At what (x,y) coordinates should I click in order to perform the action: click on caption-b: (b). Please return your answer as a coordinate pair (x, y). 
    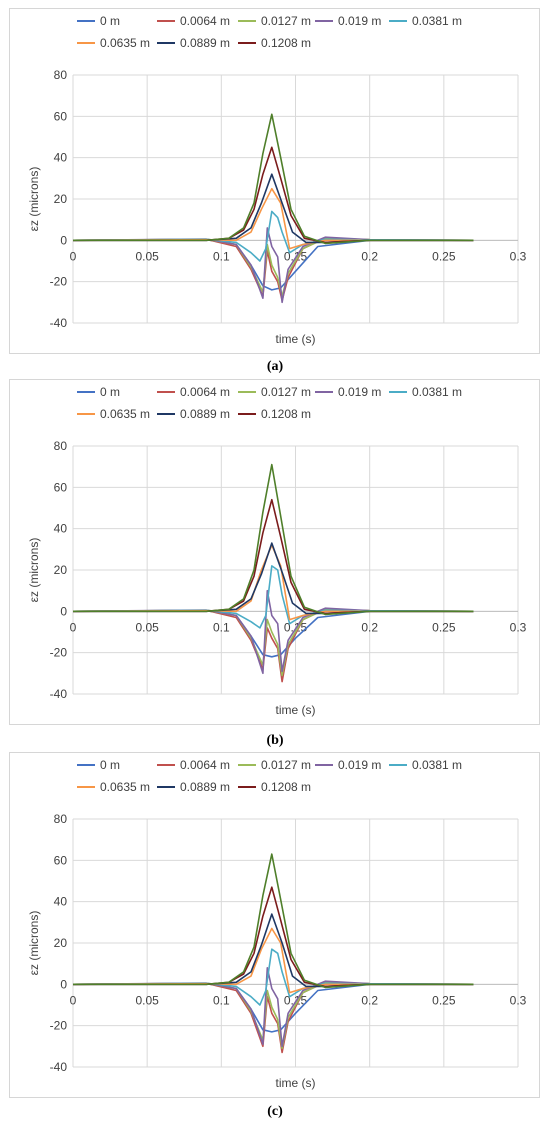
    Looking at the image, I should click on (275, 741).